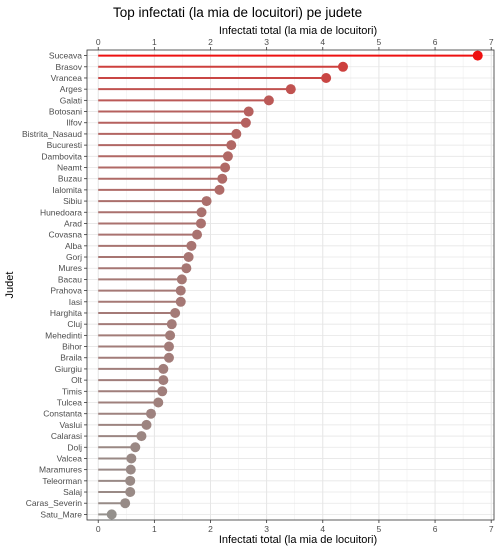  What do you see at coordinates (298, 540) in the screenshot?
I see `x-axis-title: Infectati total (la mia de locuitori)` at bounding box center [298, 540].